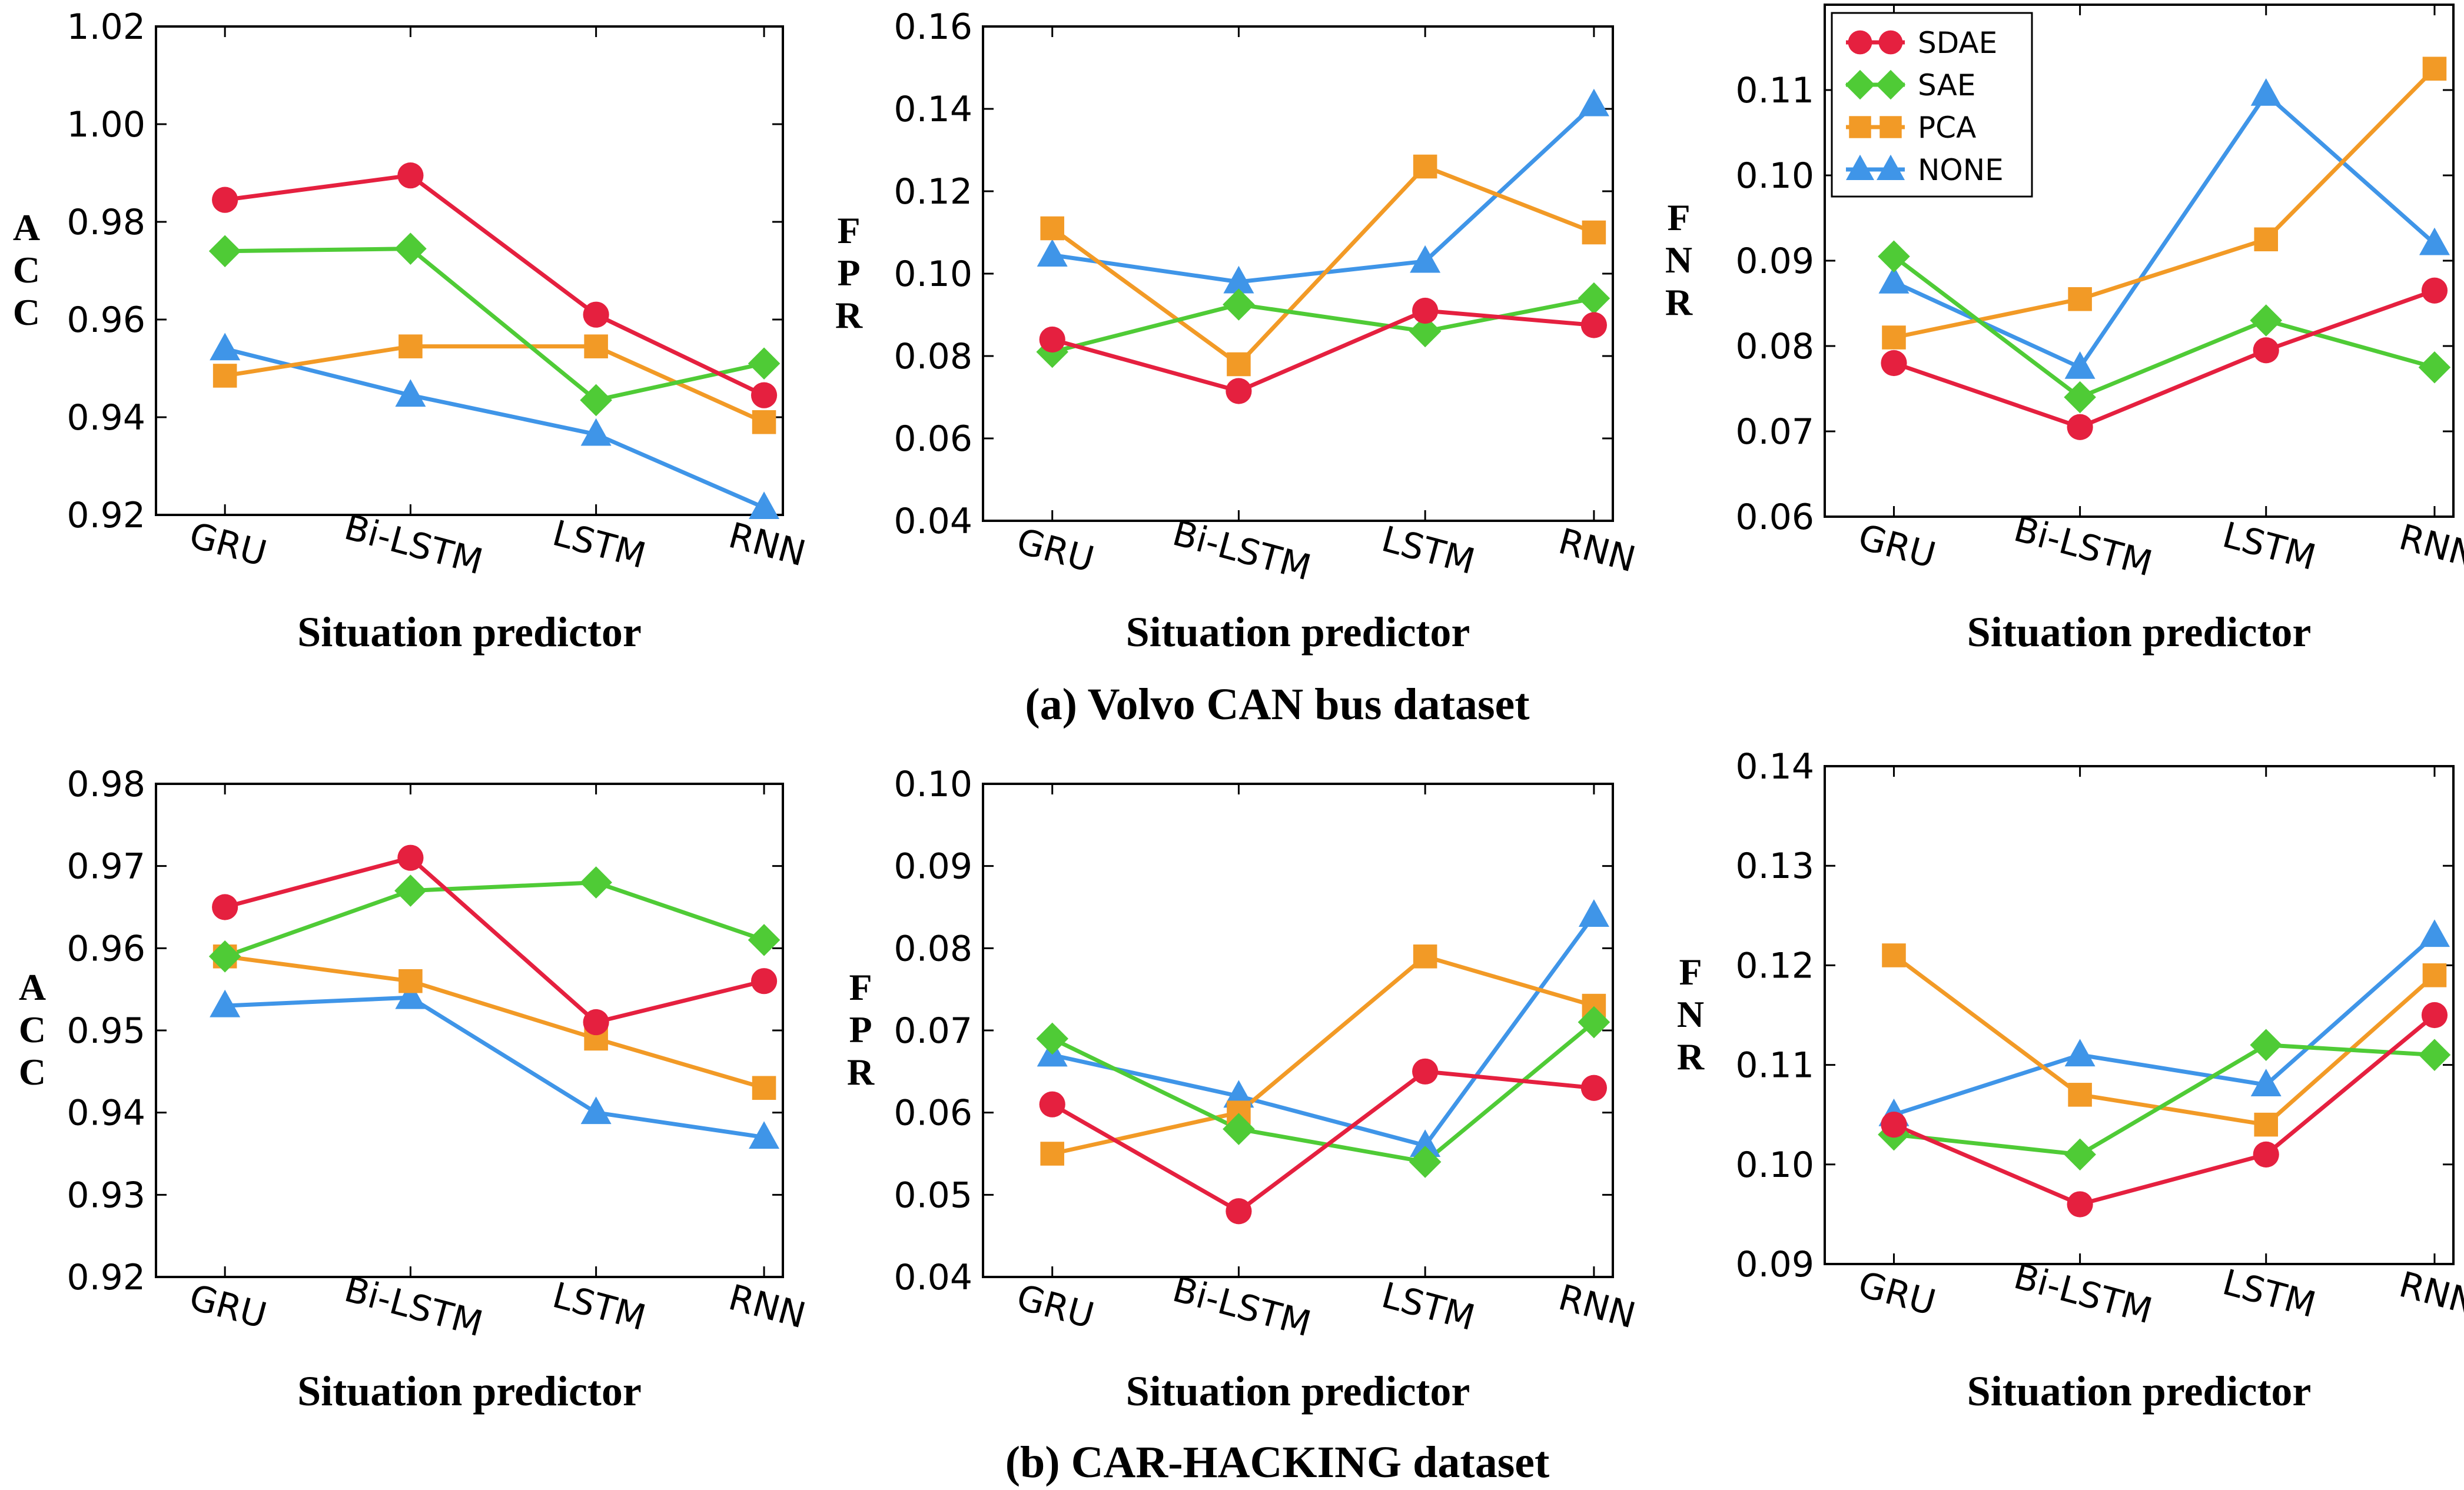 Image resolution: width=2464 pixels, height=1490 pixels. What do you see at coordinates (933, 1031) in the screenshot?
I see `y-tick-label: 0.07` at bounding box center [933, 1031].